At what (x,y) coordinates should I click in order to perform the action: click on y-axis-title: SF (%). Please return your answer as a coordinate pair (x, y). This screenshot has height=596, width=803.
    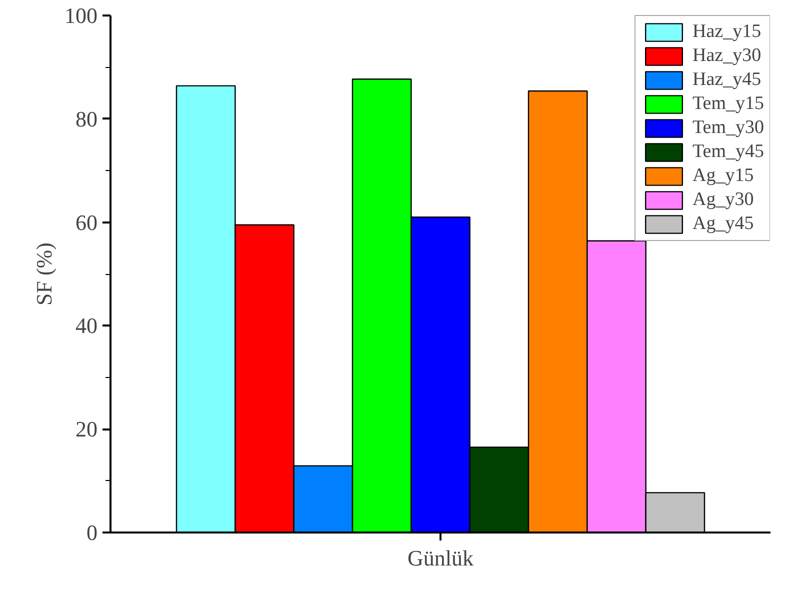
    Looking at the image, I should click on (44, 274).